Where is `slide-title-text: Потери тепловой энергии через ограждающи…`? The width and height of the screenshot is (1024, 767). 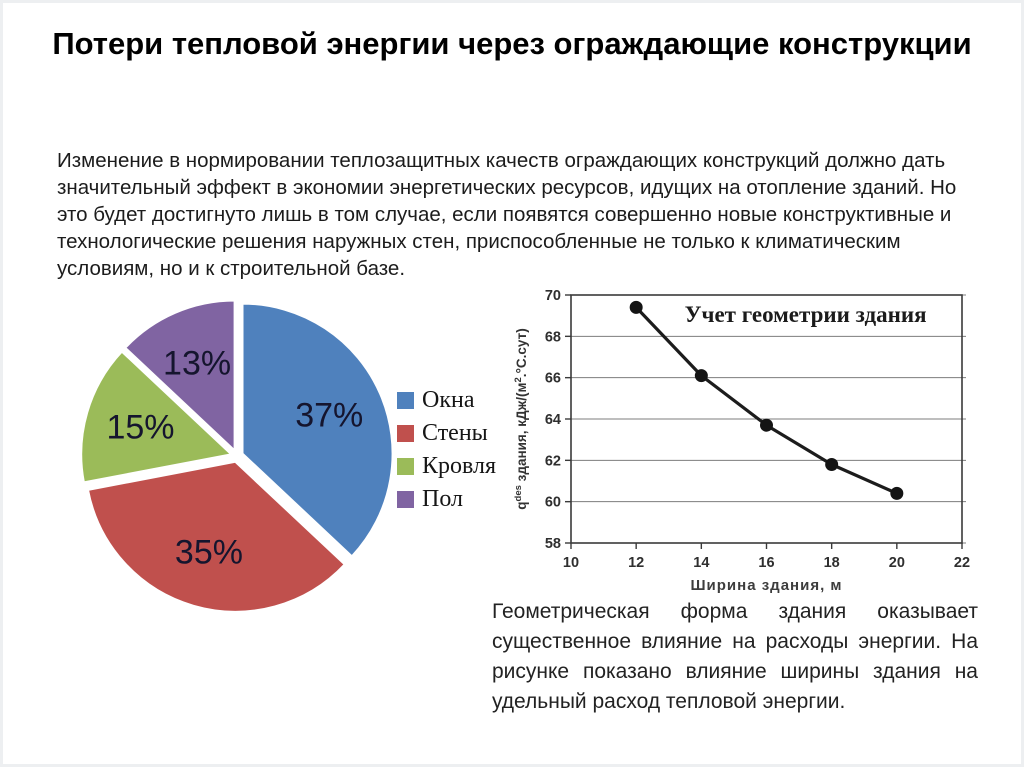 slide-title-text: Потери тепловой энергии через ограждающи… is located at coordinates (512, 43).